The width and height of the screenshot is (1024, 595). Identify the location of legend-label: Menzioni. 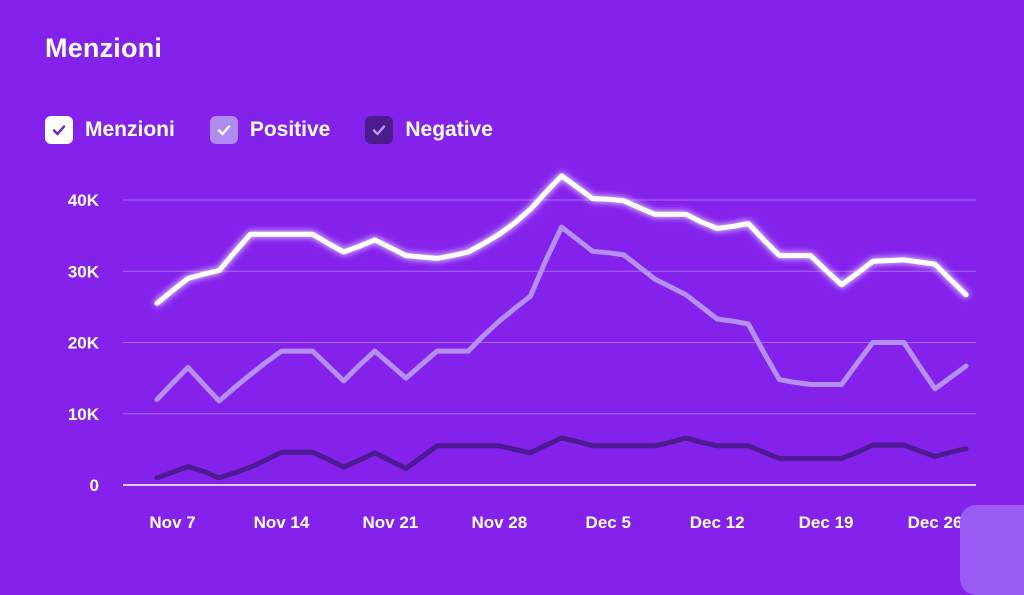
(130, 129).